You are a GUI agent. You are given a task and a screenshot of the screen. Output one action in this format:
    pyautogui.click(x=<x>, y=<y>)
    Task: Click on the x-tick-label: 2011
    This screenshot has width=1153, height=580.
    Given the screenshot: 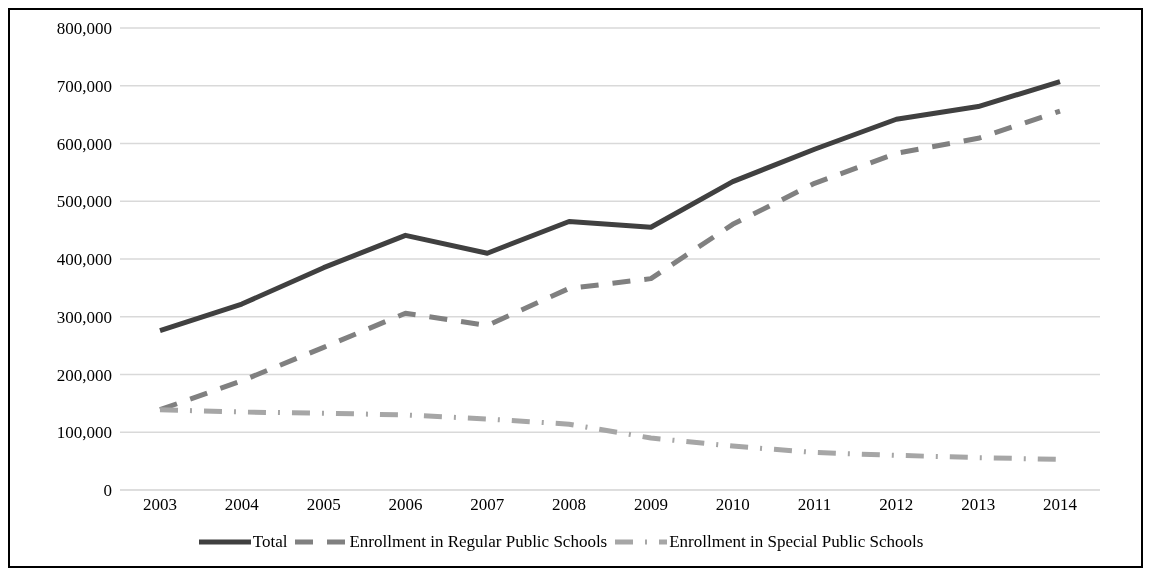 What is the action you would take?
    pyautogui.click(x=814, y=505)
    